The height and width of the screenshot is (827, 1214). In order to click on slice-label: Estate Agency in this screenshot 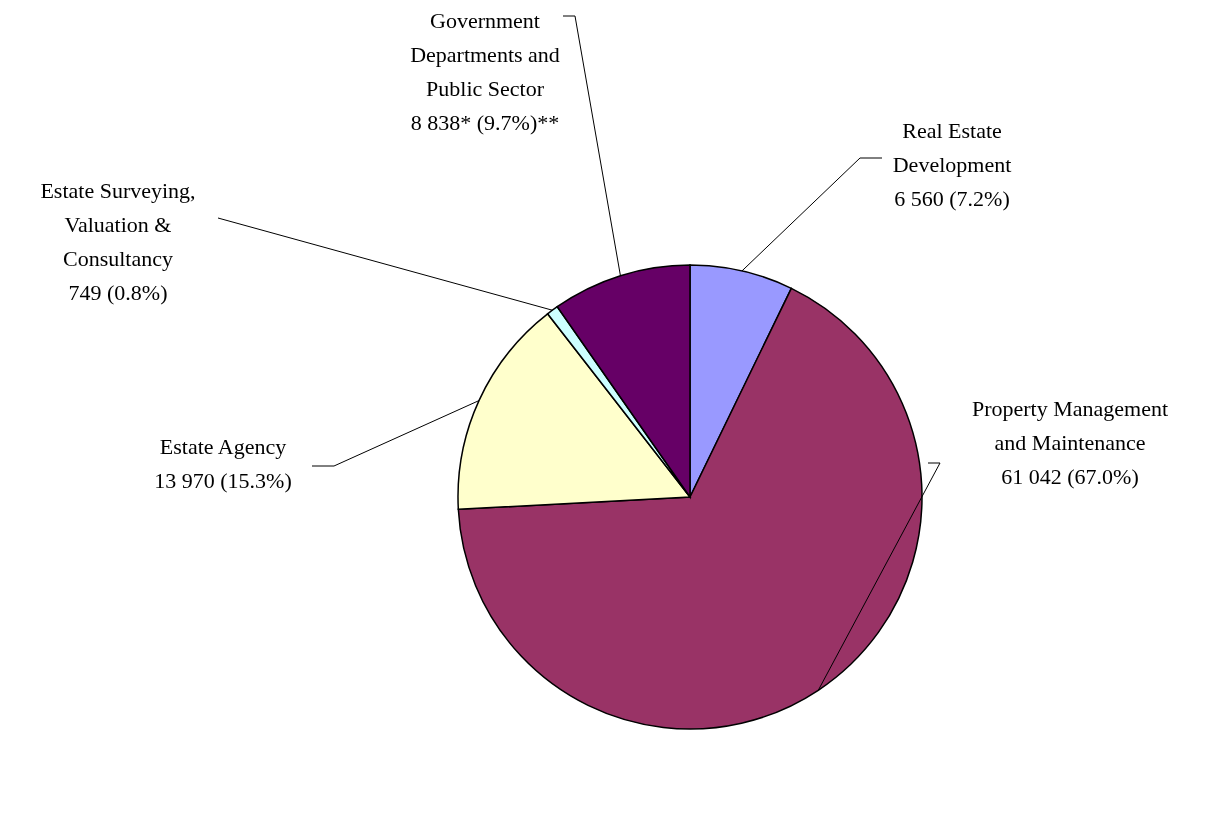, I will do `click(223, 446)`.